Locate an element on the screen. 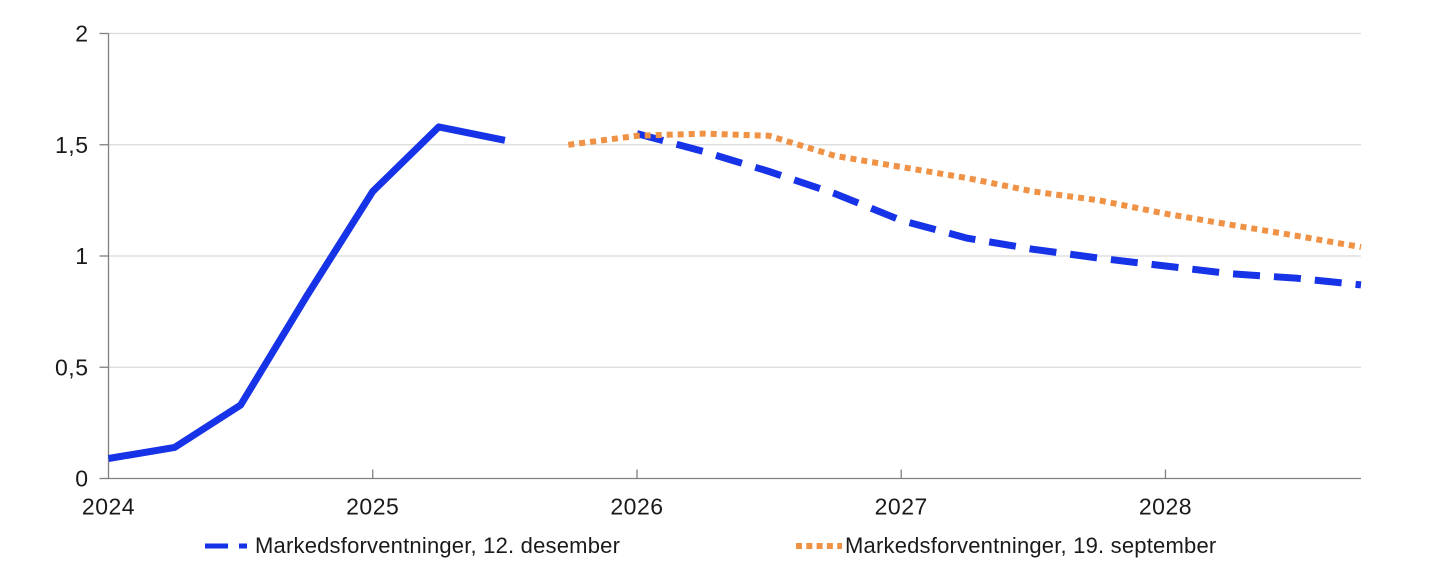 Image resolution: width=1445 pixels, height=575 pixels. x-axis-tick-label: 2026 is located at coordinates (636, 507).